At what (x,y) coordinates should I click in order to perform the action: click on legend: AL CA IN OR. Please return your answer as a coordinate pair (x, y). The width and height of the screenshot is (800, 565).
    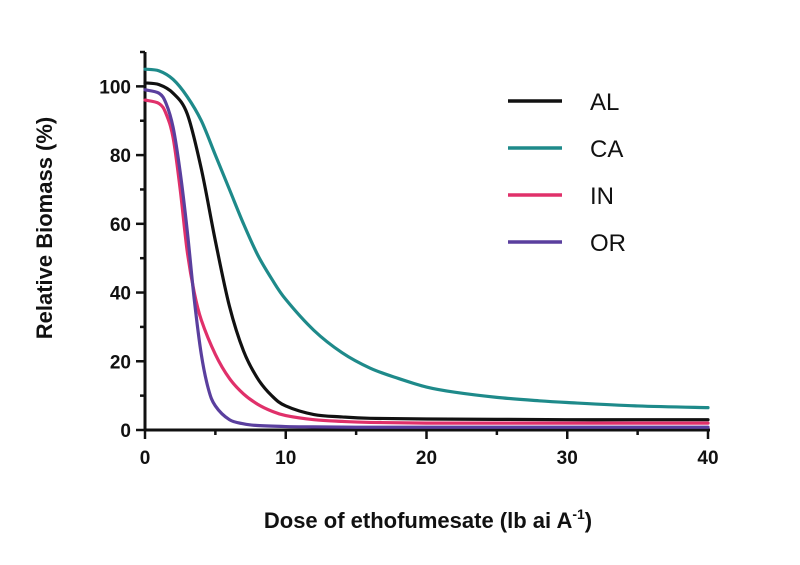
    Looking at the image, I should click on (567, 173).